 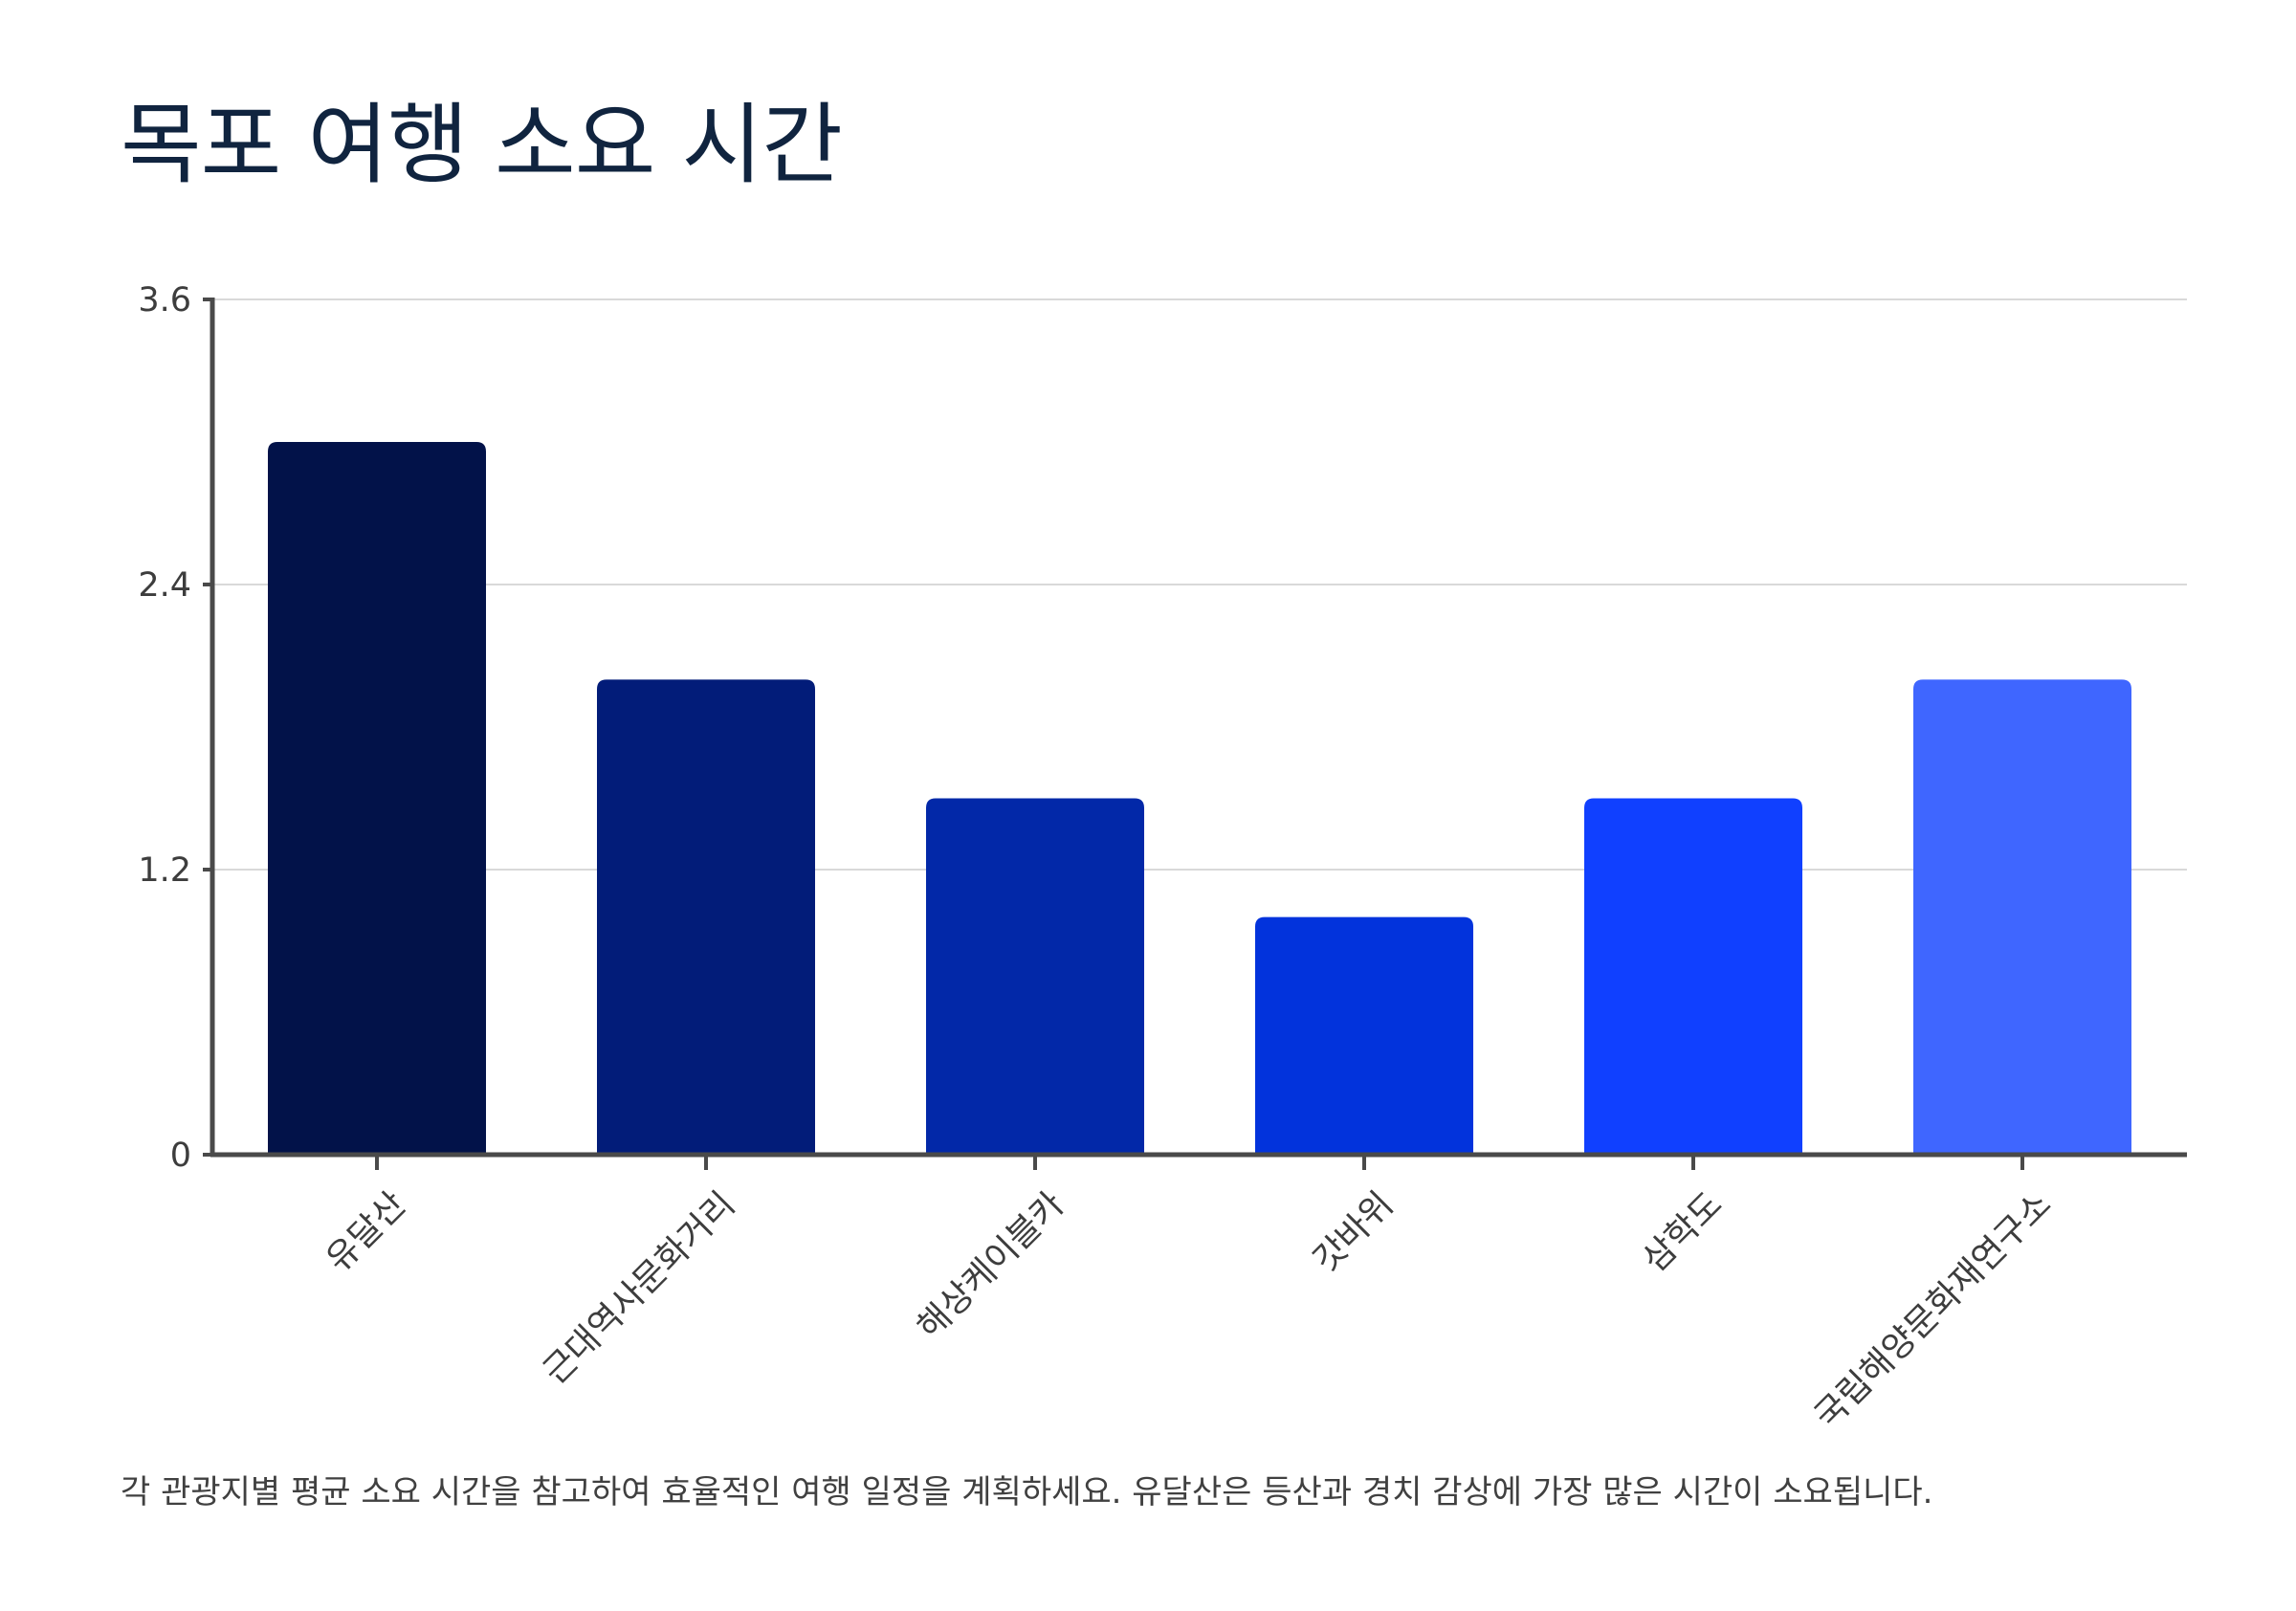 What do you see at coordinates (366, 1231) in the screenshot?
I see `x-tick-label: 유달산` at bounding box center [366, 1231].